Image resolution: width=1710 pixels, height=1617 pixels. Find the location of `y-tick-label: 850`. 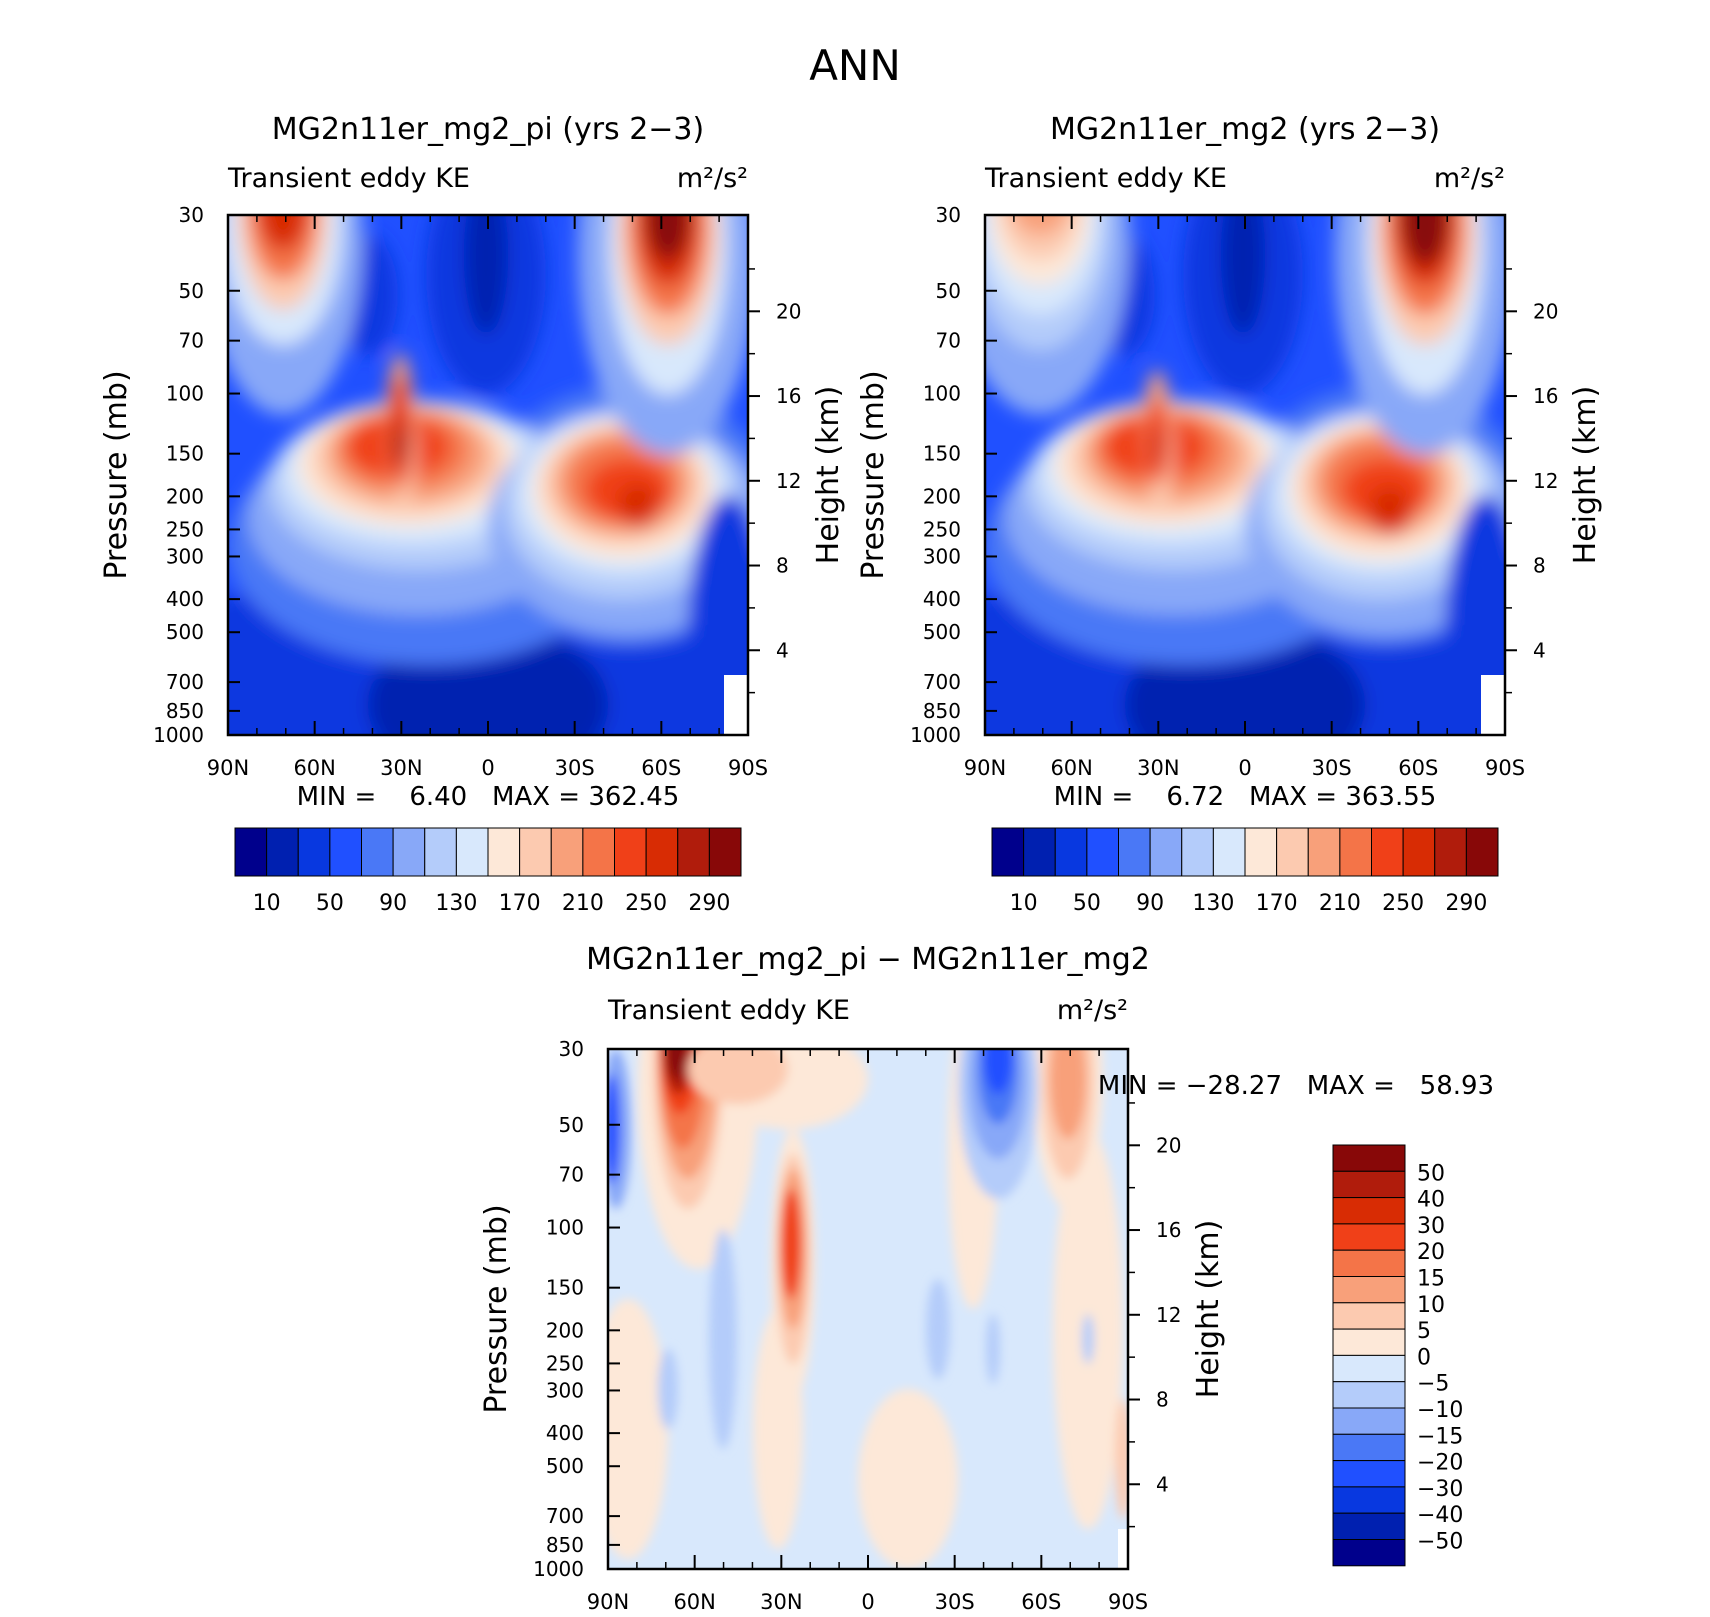

y-tick-label: 850 is located at coordinates (942, 711).